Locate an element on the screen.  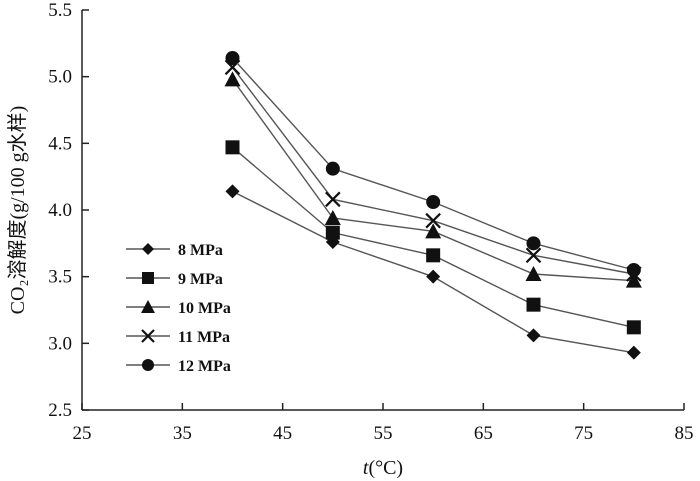
x-tick-label: 75 is located at coordinates (583, 433).